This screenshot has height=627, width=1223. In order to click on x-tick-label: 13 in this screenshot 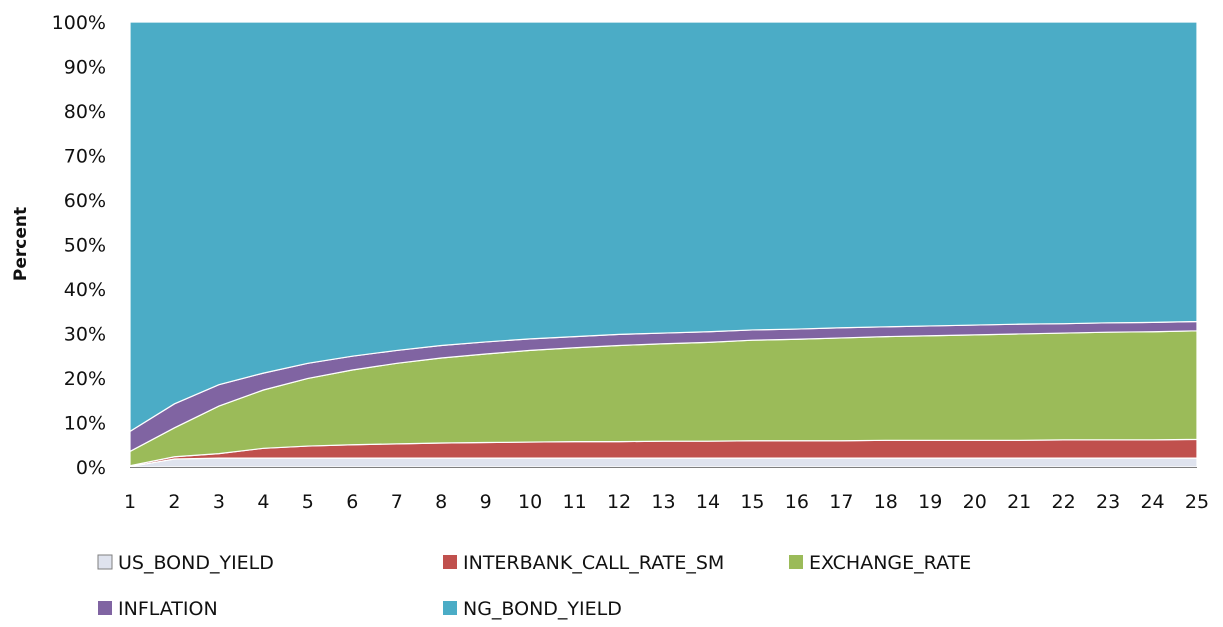, I will do `click(663, 502)`.